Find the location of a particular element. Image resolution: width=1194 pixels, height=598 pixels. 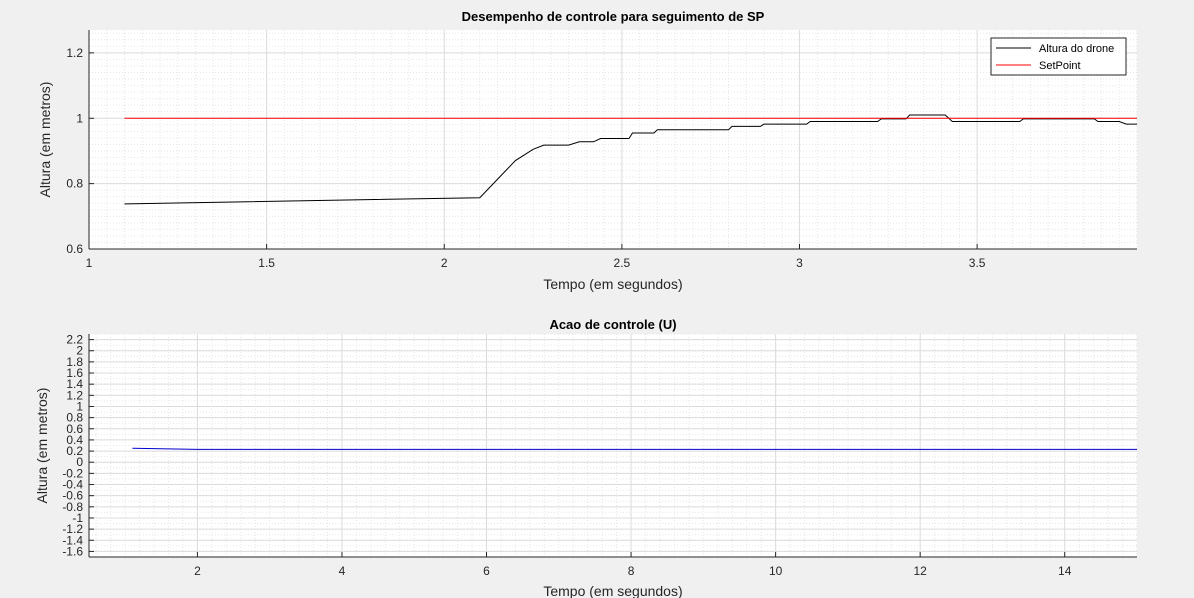

y-tick-label: -1.6 is located at coordinates (72, 551).